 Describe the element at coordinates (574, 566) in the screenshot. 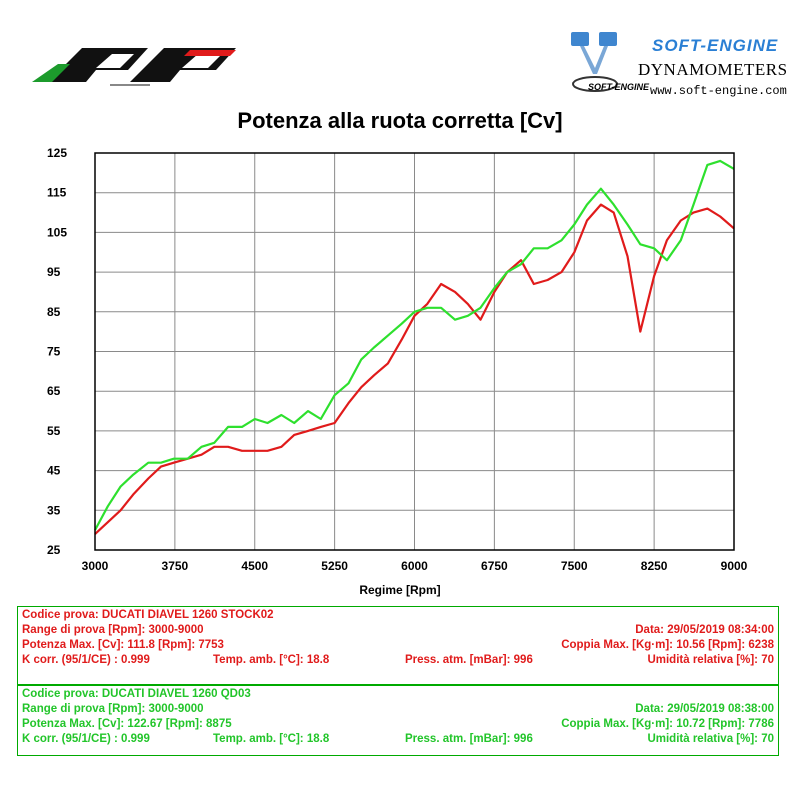

I see `x-tick-label: 7500` at that location.